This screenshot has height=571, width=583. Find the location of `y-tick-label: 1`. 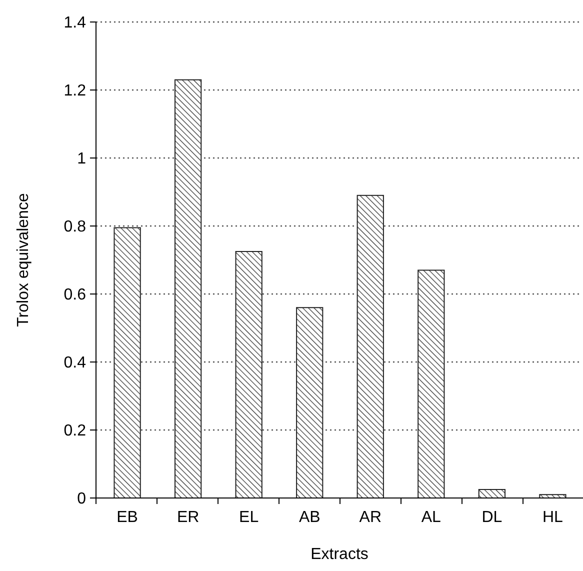

y-tick-label: 1 is located at coordinates (81, 159).